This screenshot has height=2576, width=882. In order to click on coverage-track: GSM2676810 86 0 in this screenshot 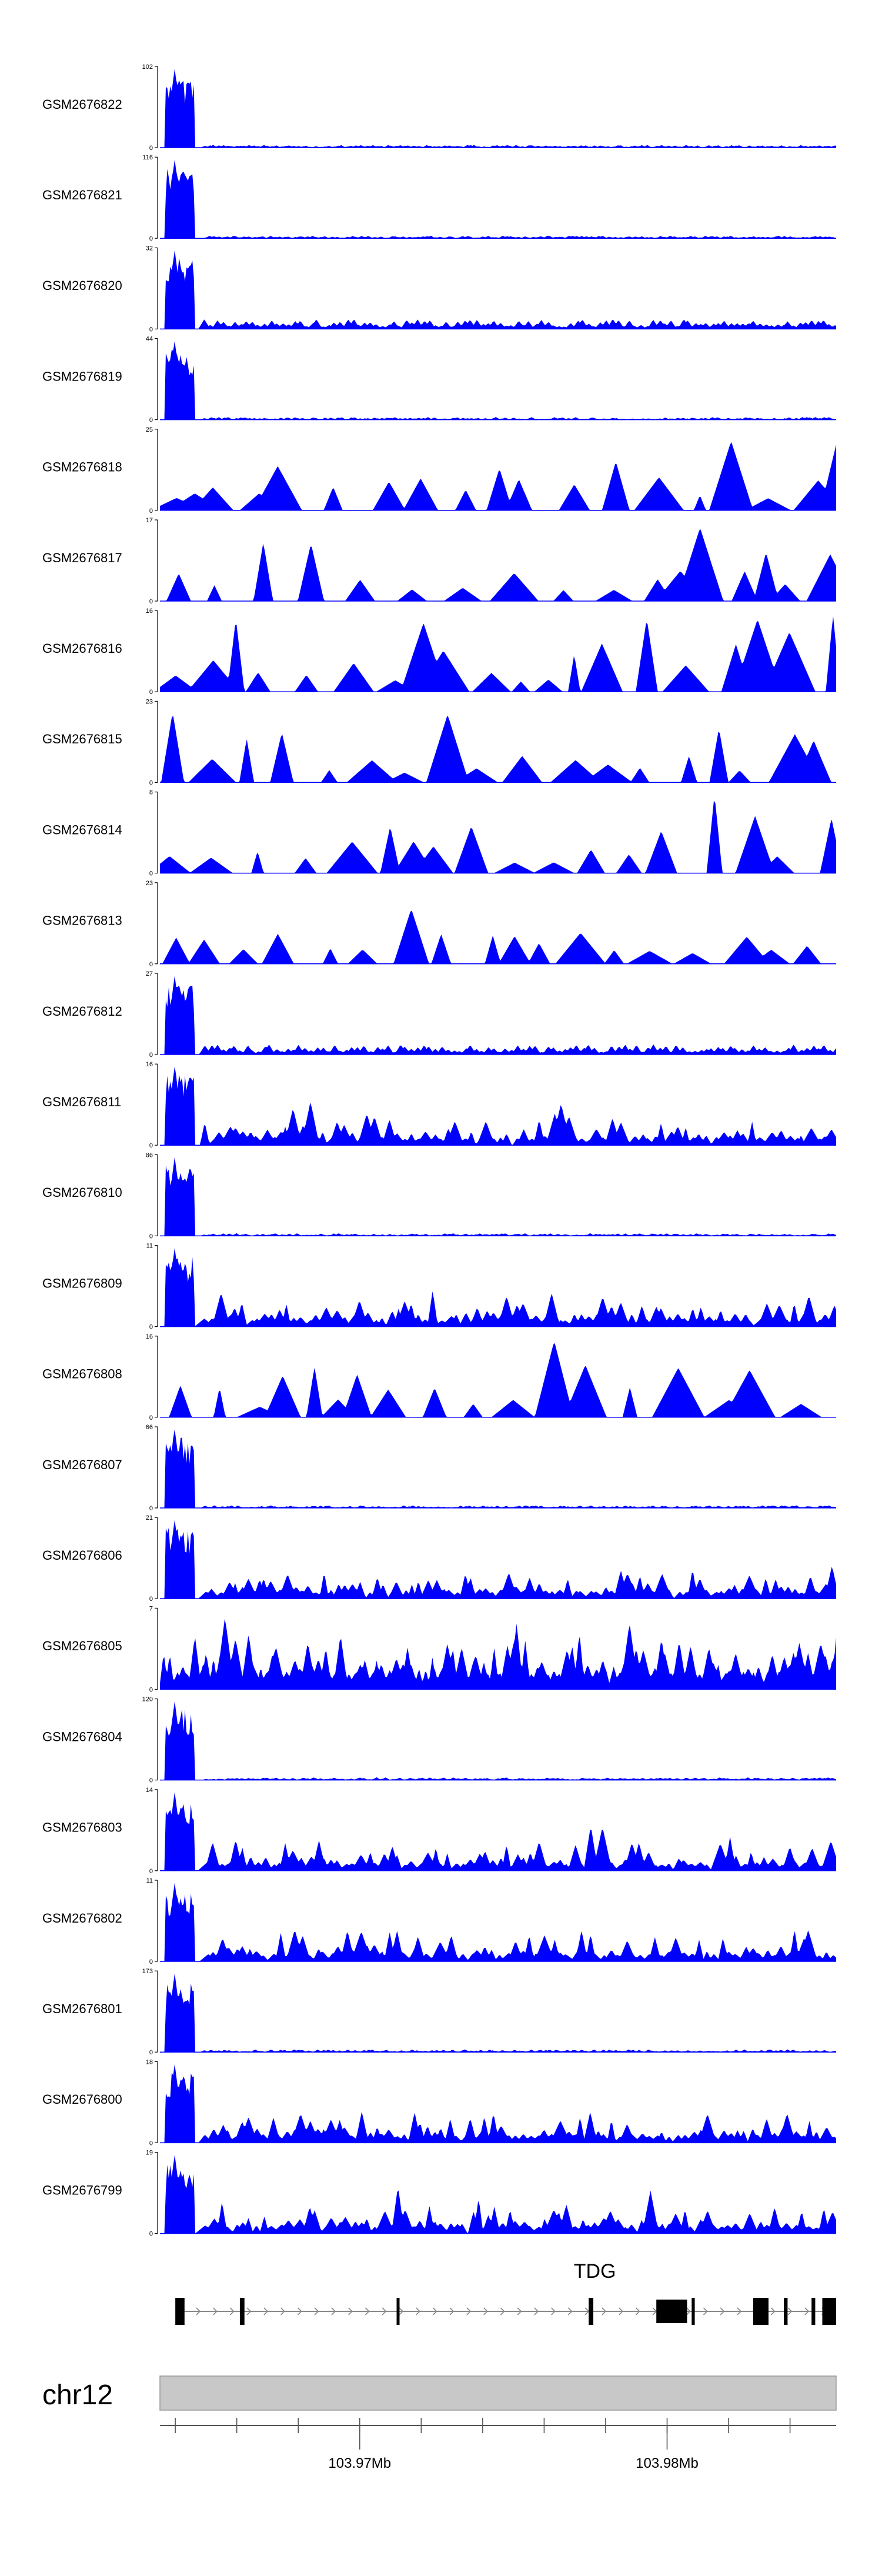, I will do `click(439, 1196)`.